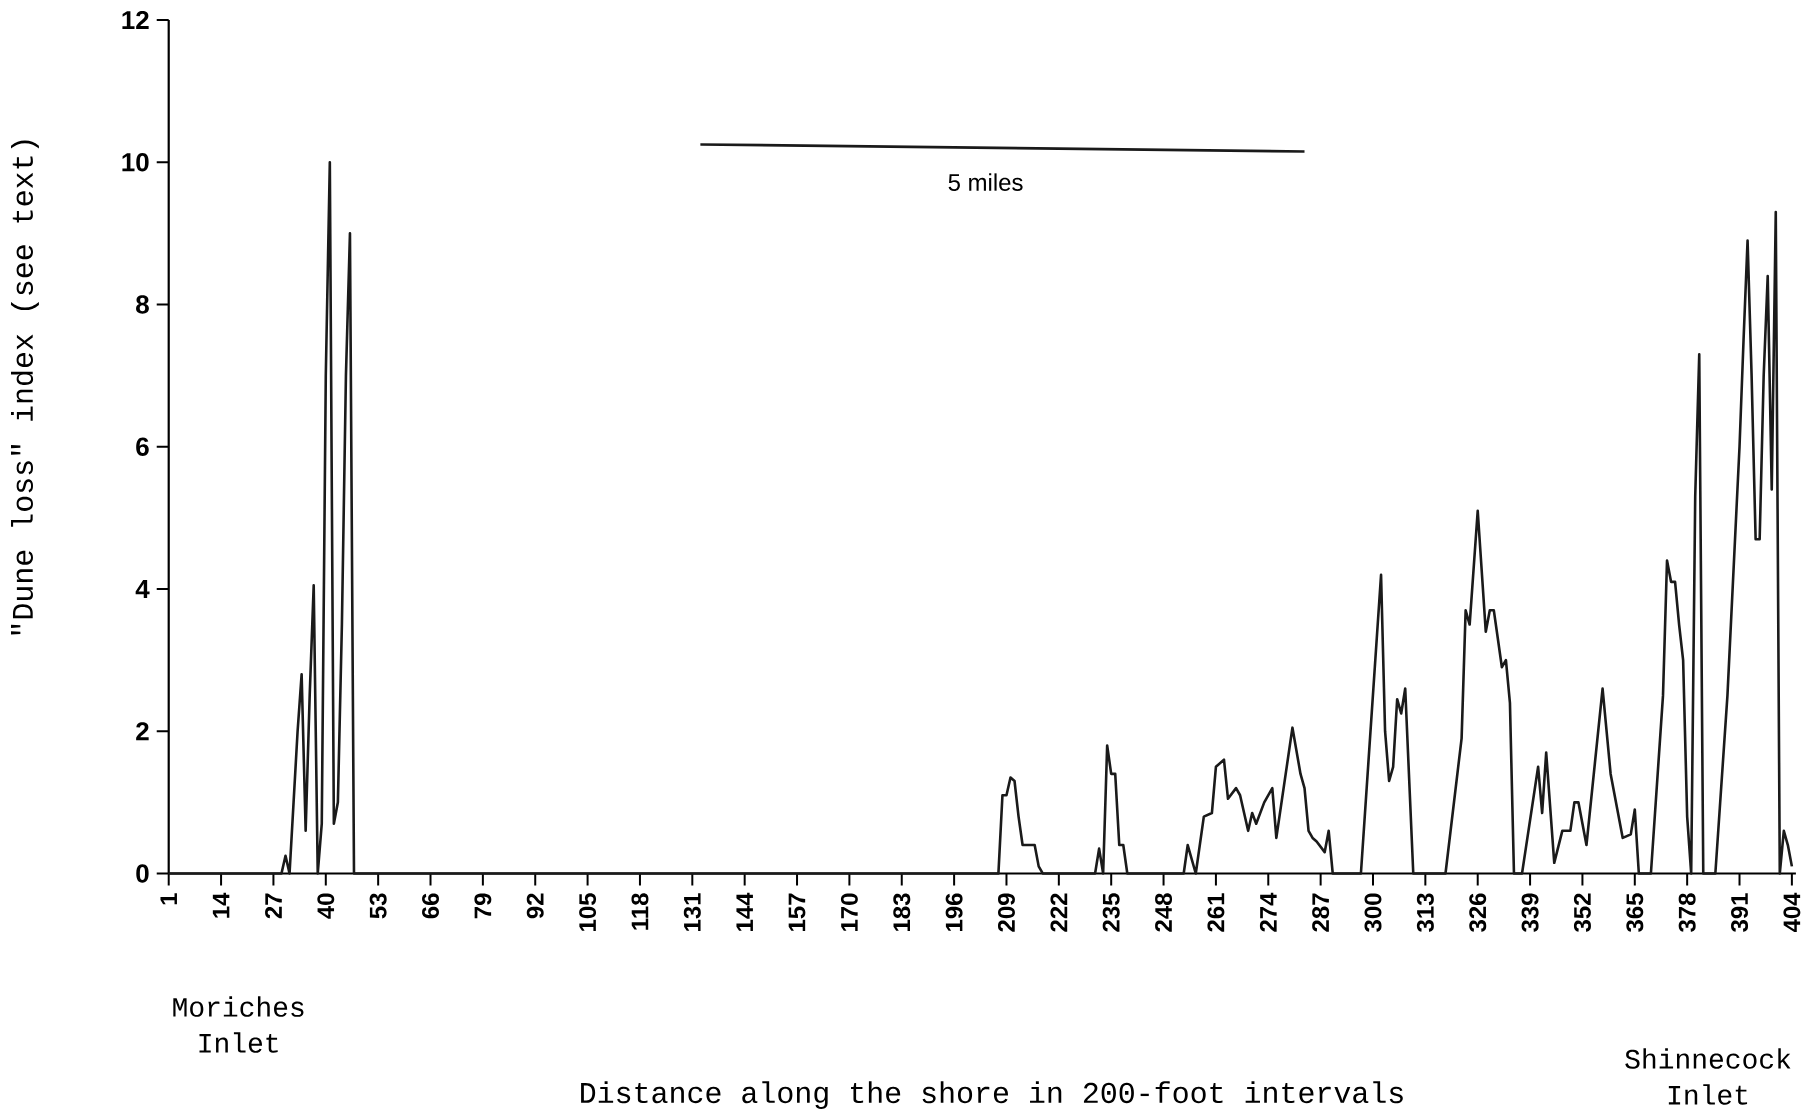  I want to click on x-tick-label: 235, so click(1111, 912).